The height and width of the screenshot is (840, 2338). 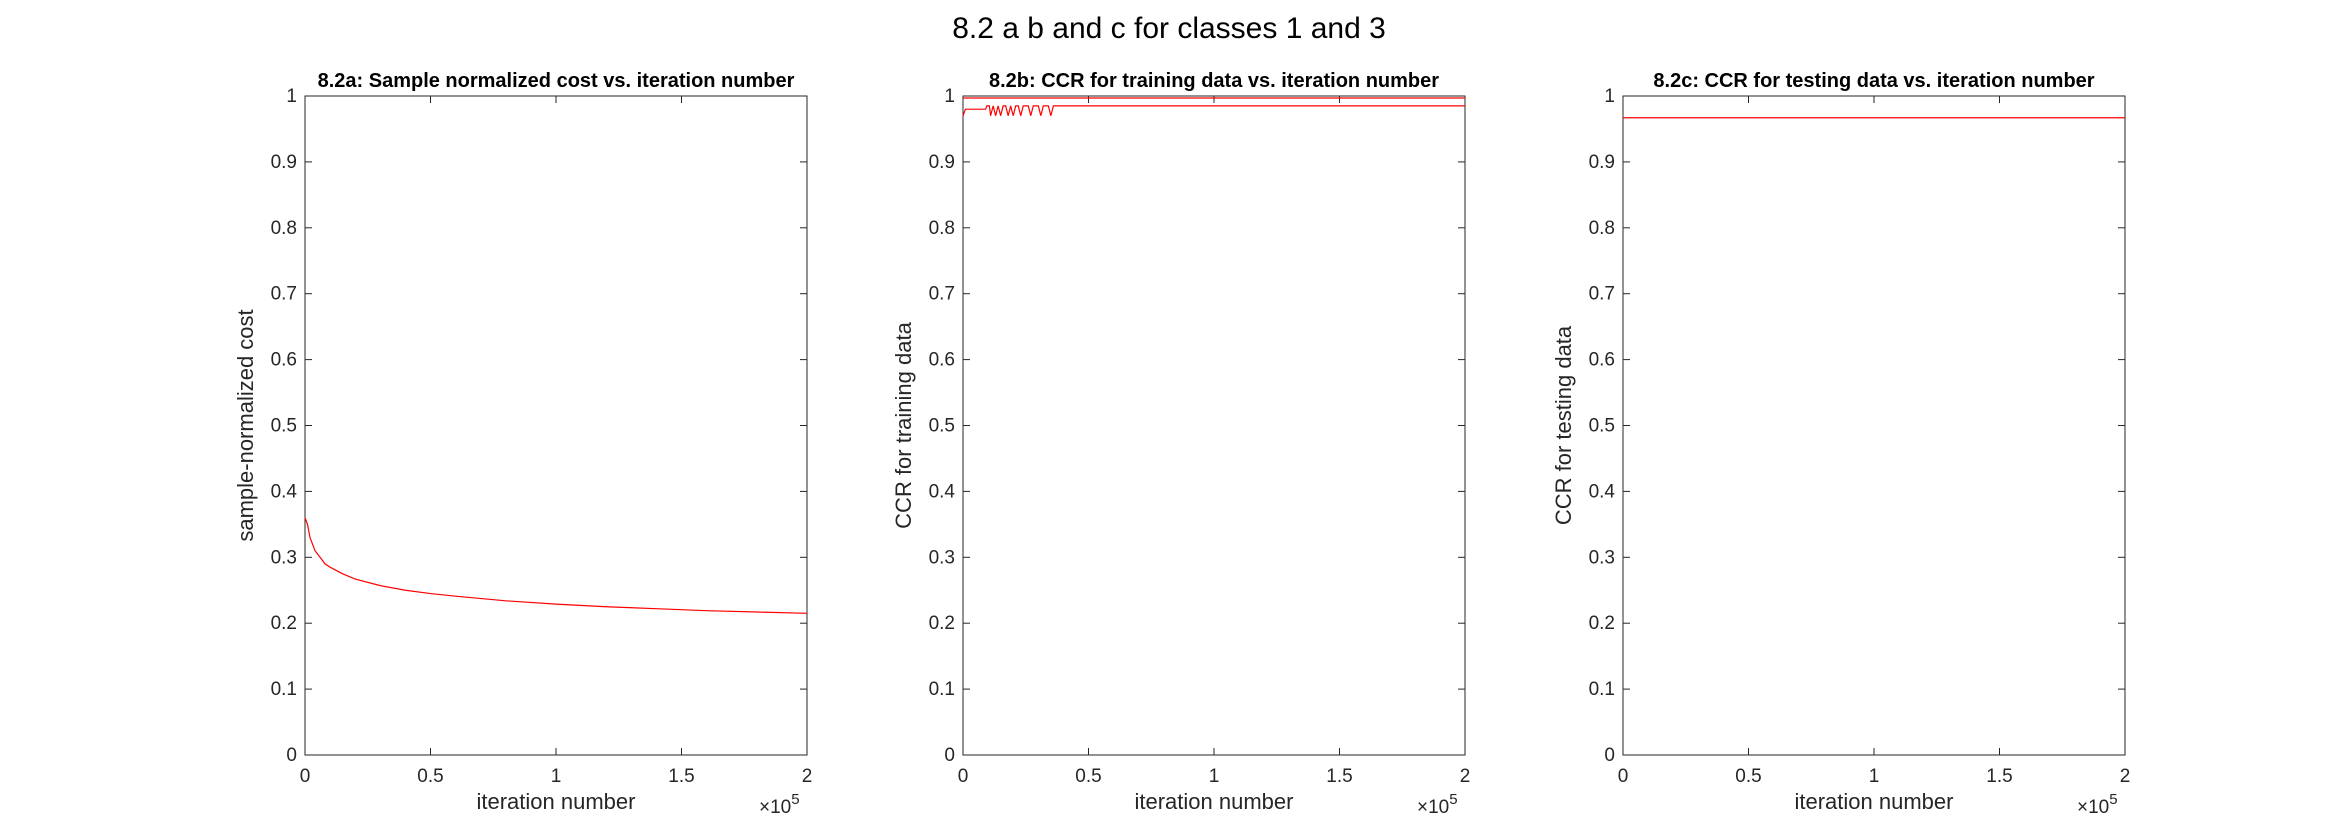 I want to click on xtick-label-c: 1, so click(x=1874, y=776).